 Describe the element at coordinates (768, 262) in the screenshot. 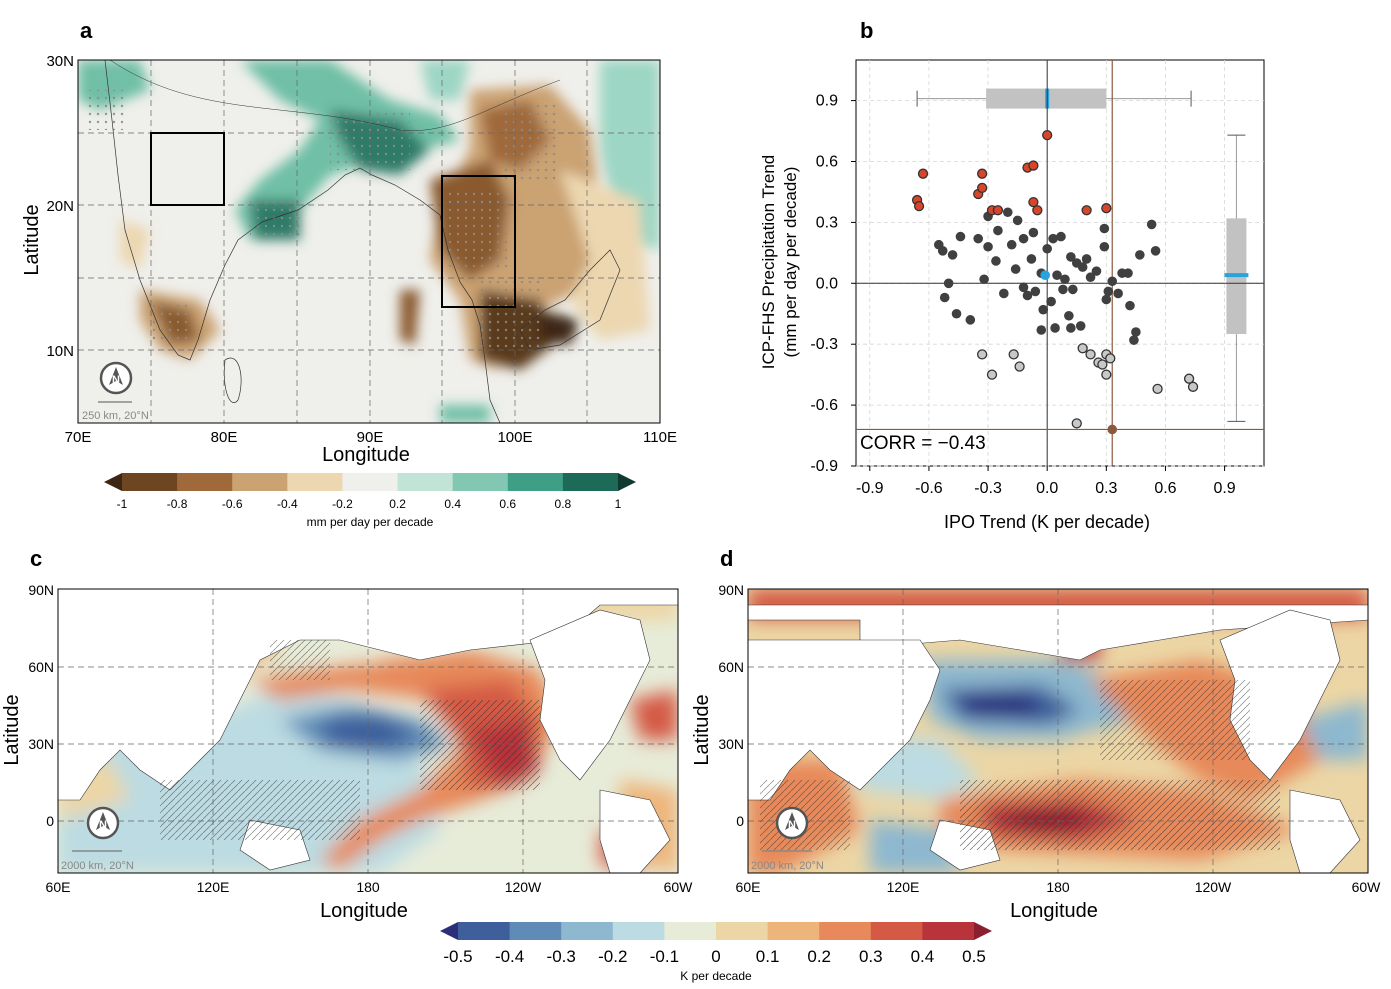

I see `panel-b-ylabel-line1: ICP-FHS Precipitation Trend` at that location.